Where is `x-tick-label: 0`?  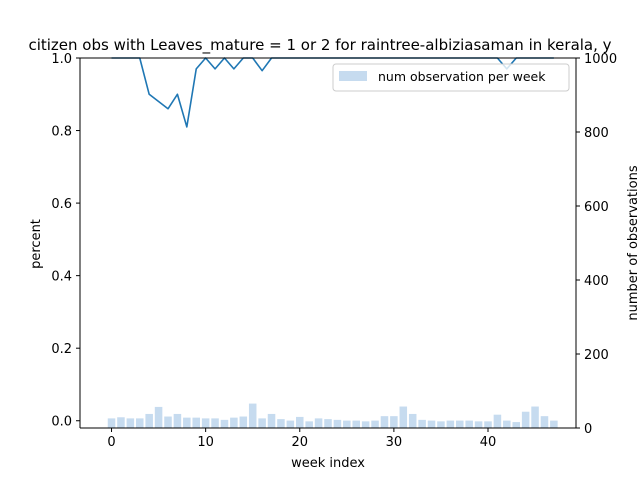 x-tick-label: 0 is located at coordinates (111, 442).